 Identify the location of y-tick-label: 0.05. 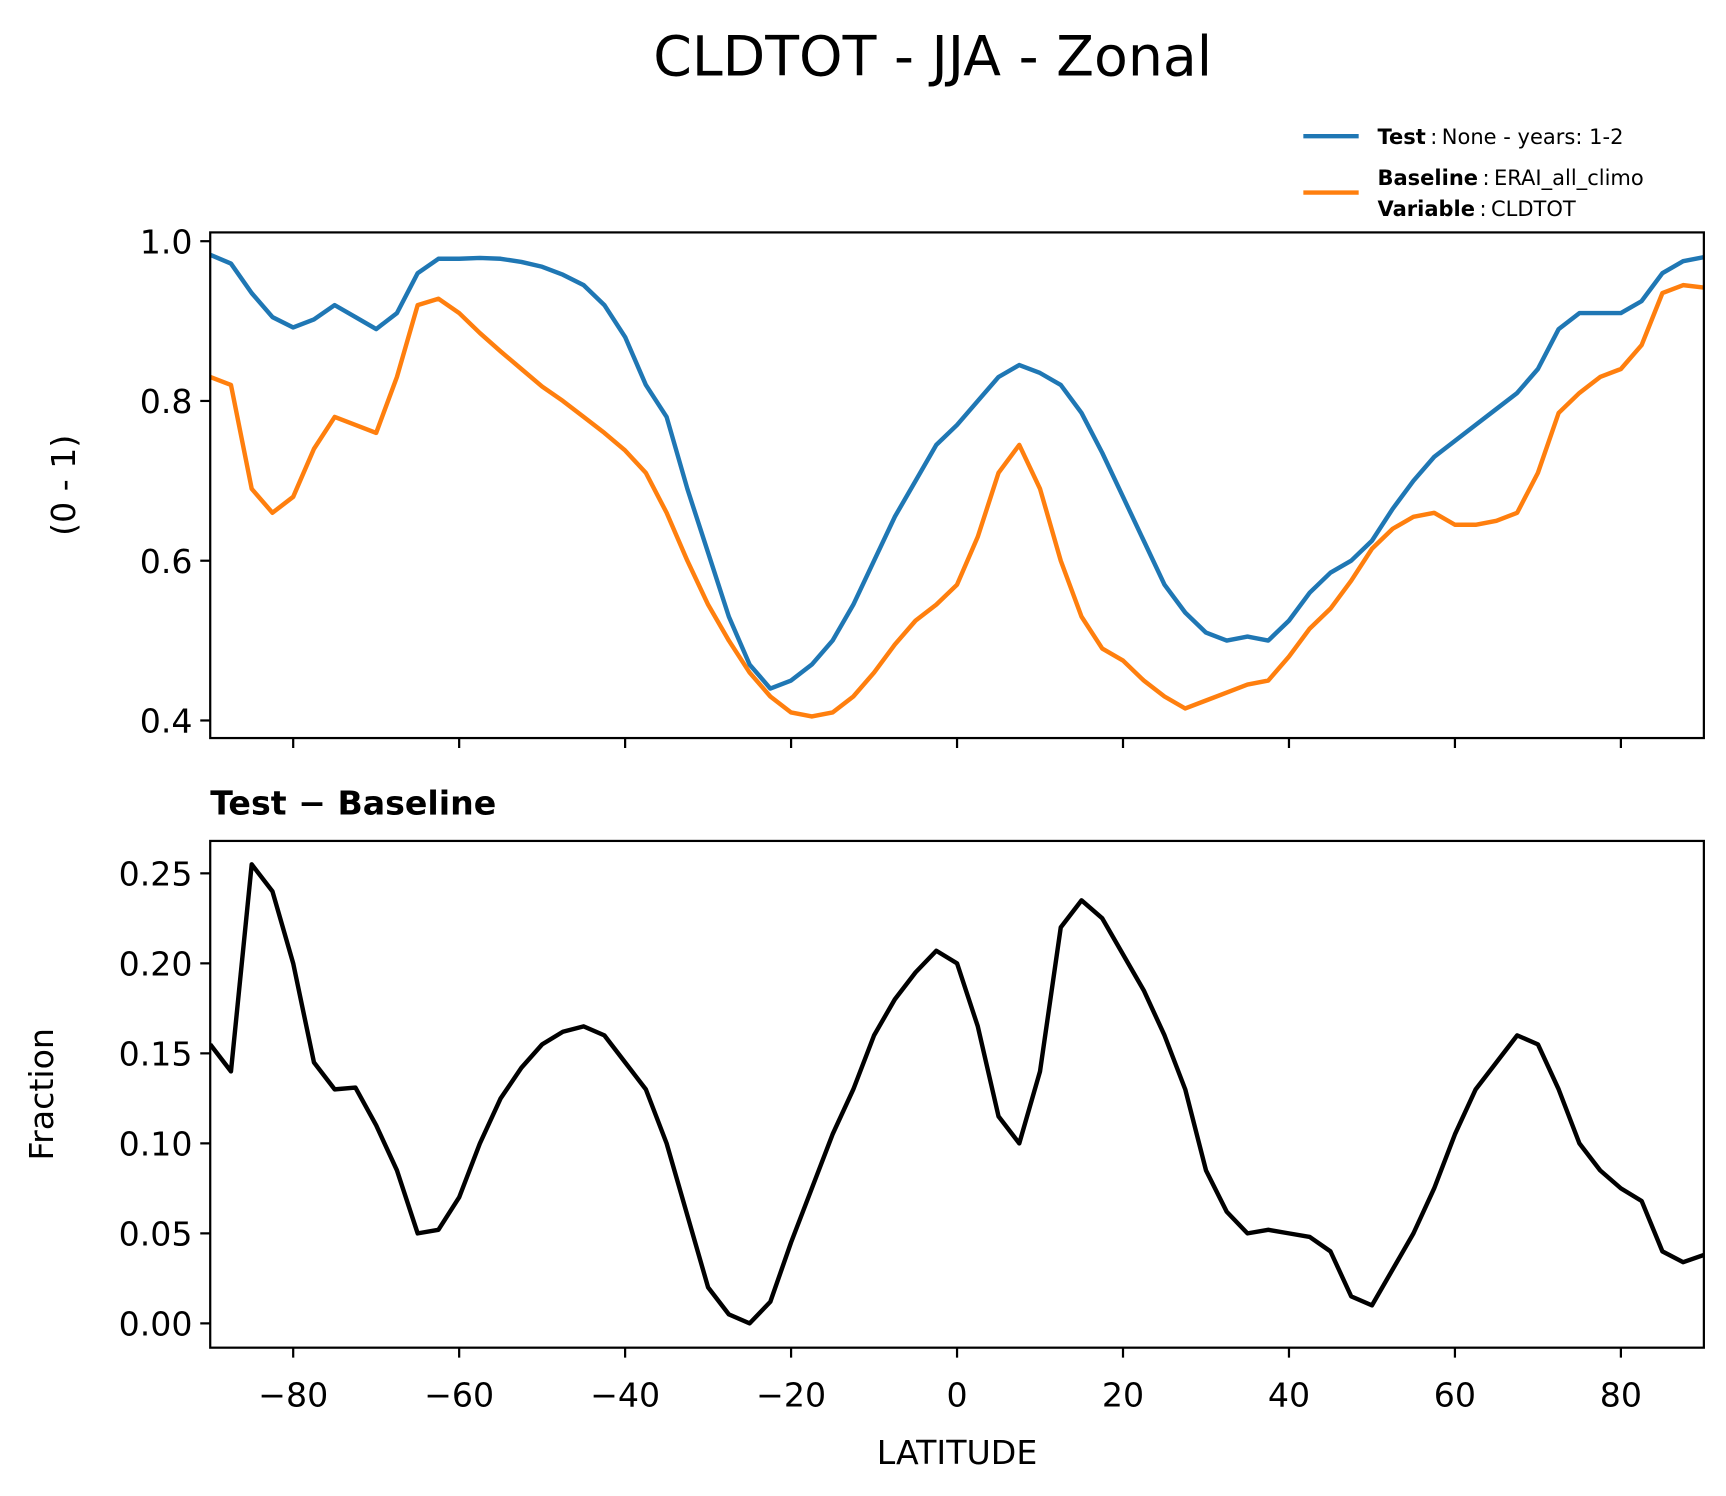
(156, 1234).